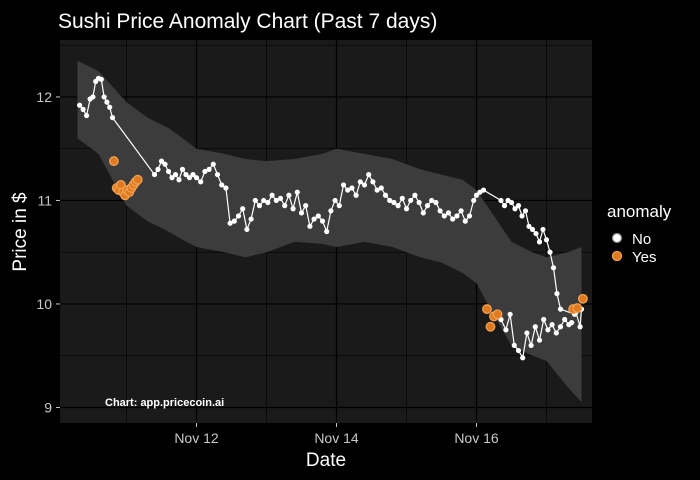 The height and width of the screenshot is (480, 700). Describe the element at coordinates (639, 211) in the screenshot. I see `legend-title: anomaly` at that location.